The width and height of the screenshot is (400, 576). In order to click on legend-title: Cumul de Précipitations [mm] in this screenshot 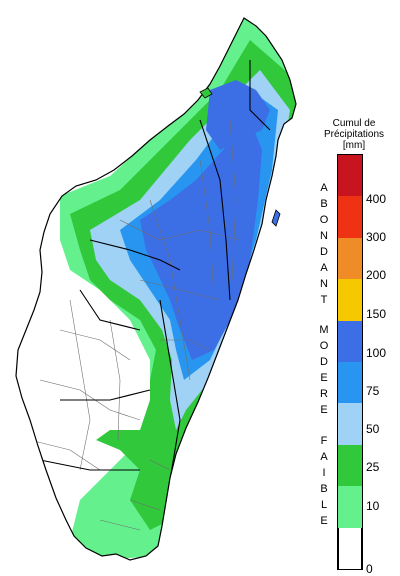, I will do `click(354, 134)`.